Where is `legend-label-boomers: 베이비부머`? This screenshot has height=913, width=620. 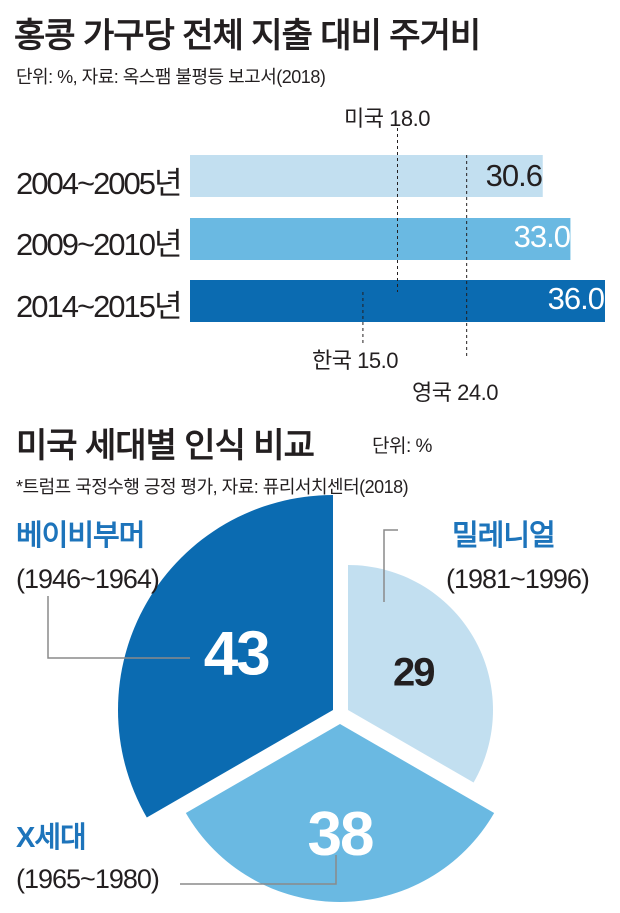
legend-label-boomers: 베이비부머 is located at coordinates (80, 536).